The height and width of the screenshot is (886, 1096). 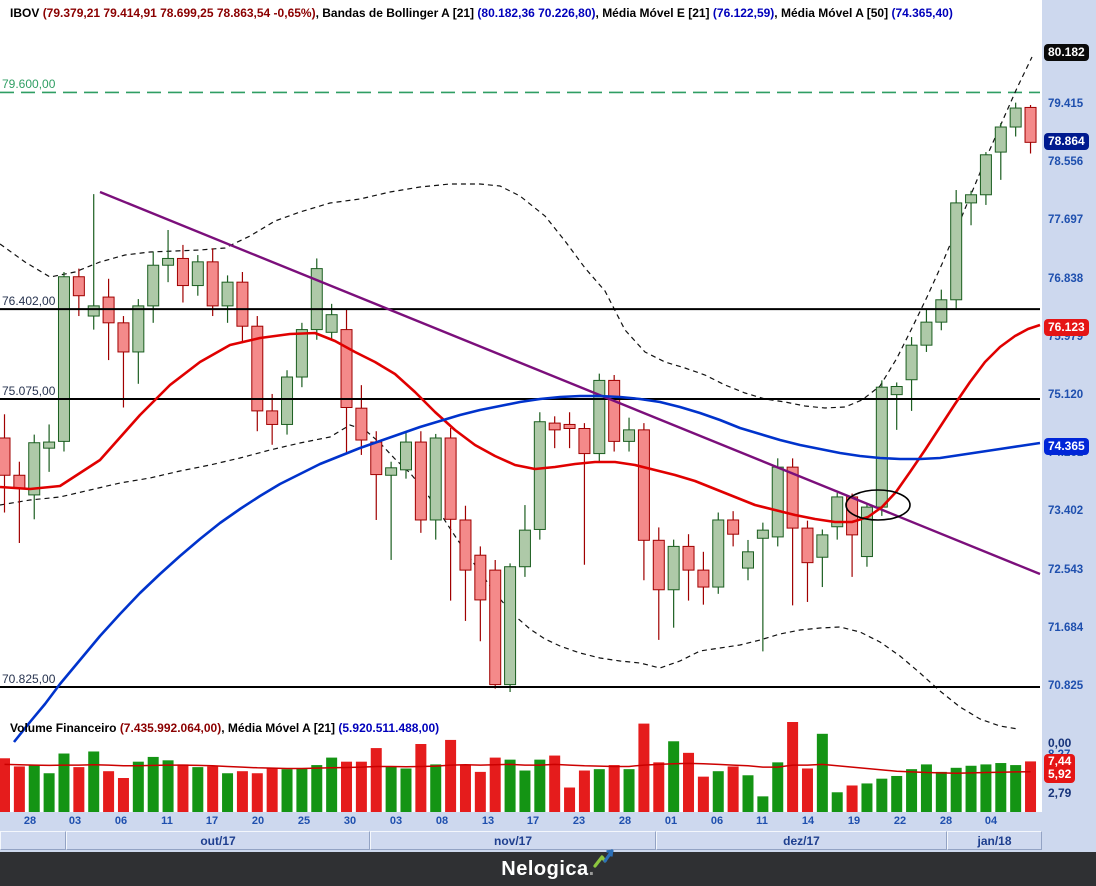 I want to click on month-axis: out/17 nov/17 dez/17 jan/18, so click(x=521, y=841).